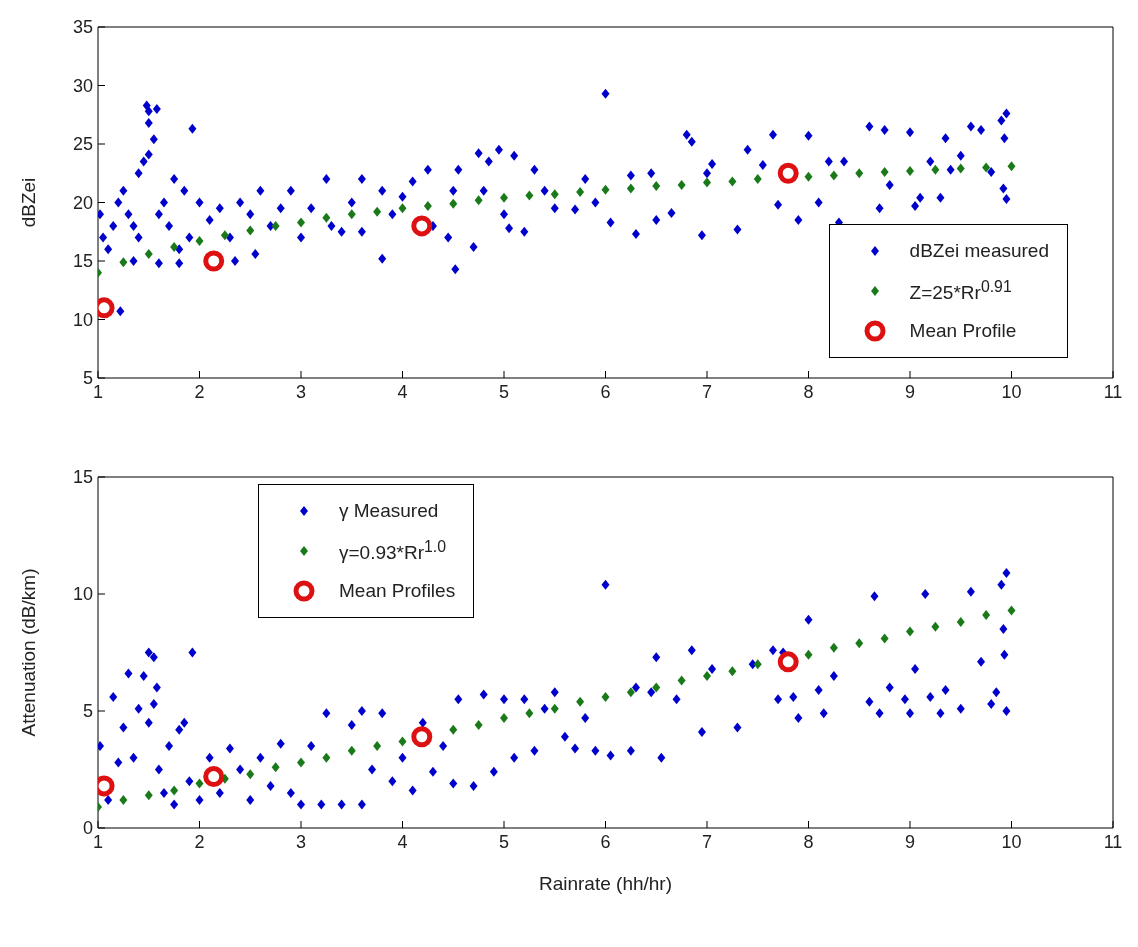 The image size is (1138, 947). I want to click on legend-label: Z=25*Rr$^{0.91}$, so click(960, 291).